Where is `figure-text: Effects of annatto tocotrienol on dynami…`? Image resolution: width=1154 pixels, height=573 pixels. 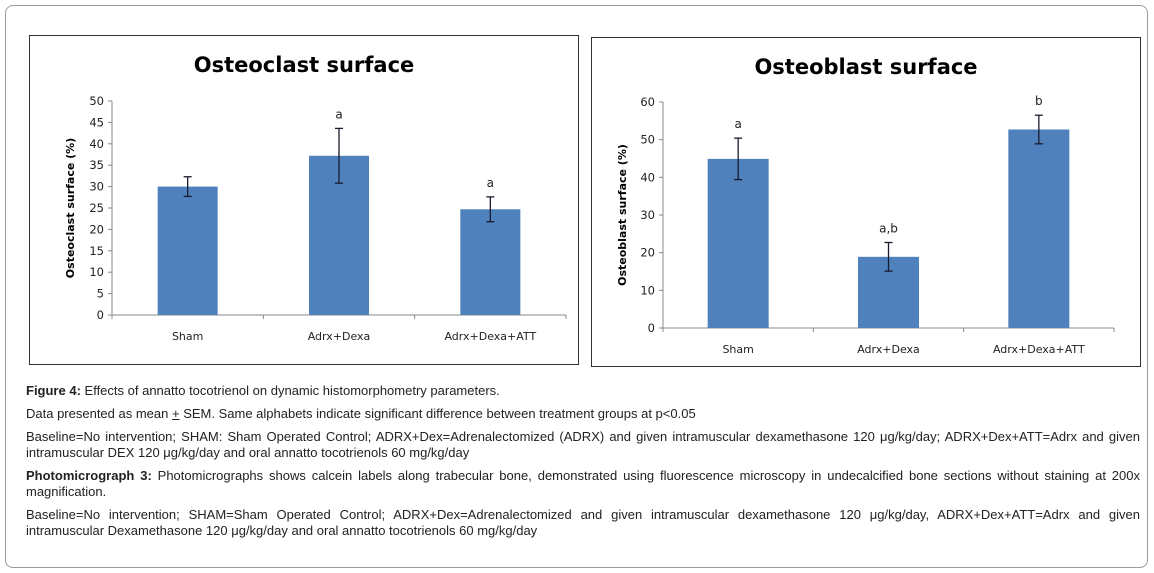
figure-text: Effects of annatto tocotrienol on dynami… is located at coordinates (290, 390).